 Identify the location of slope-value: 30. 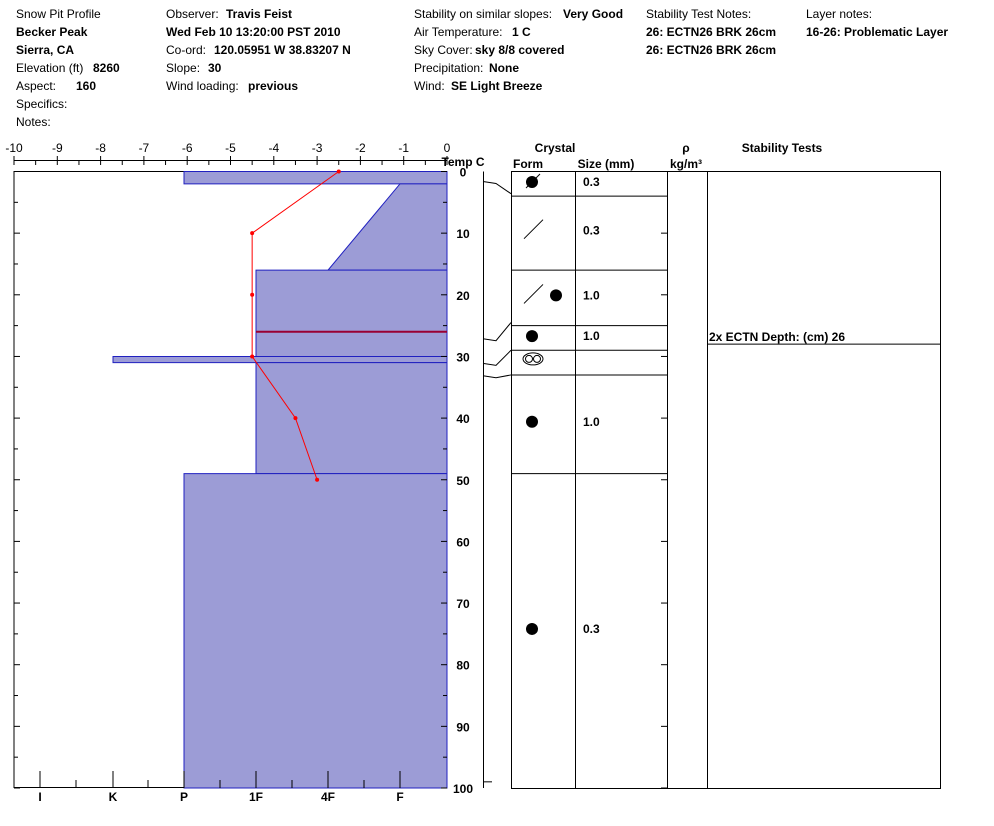
(215, 68).